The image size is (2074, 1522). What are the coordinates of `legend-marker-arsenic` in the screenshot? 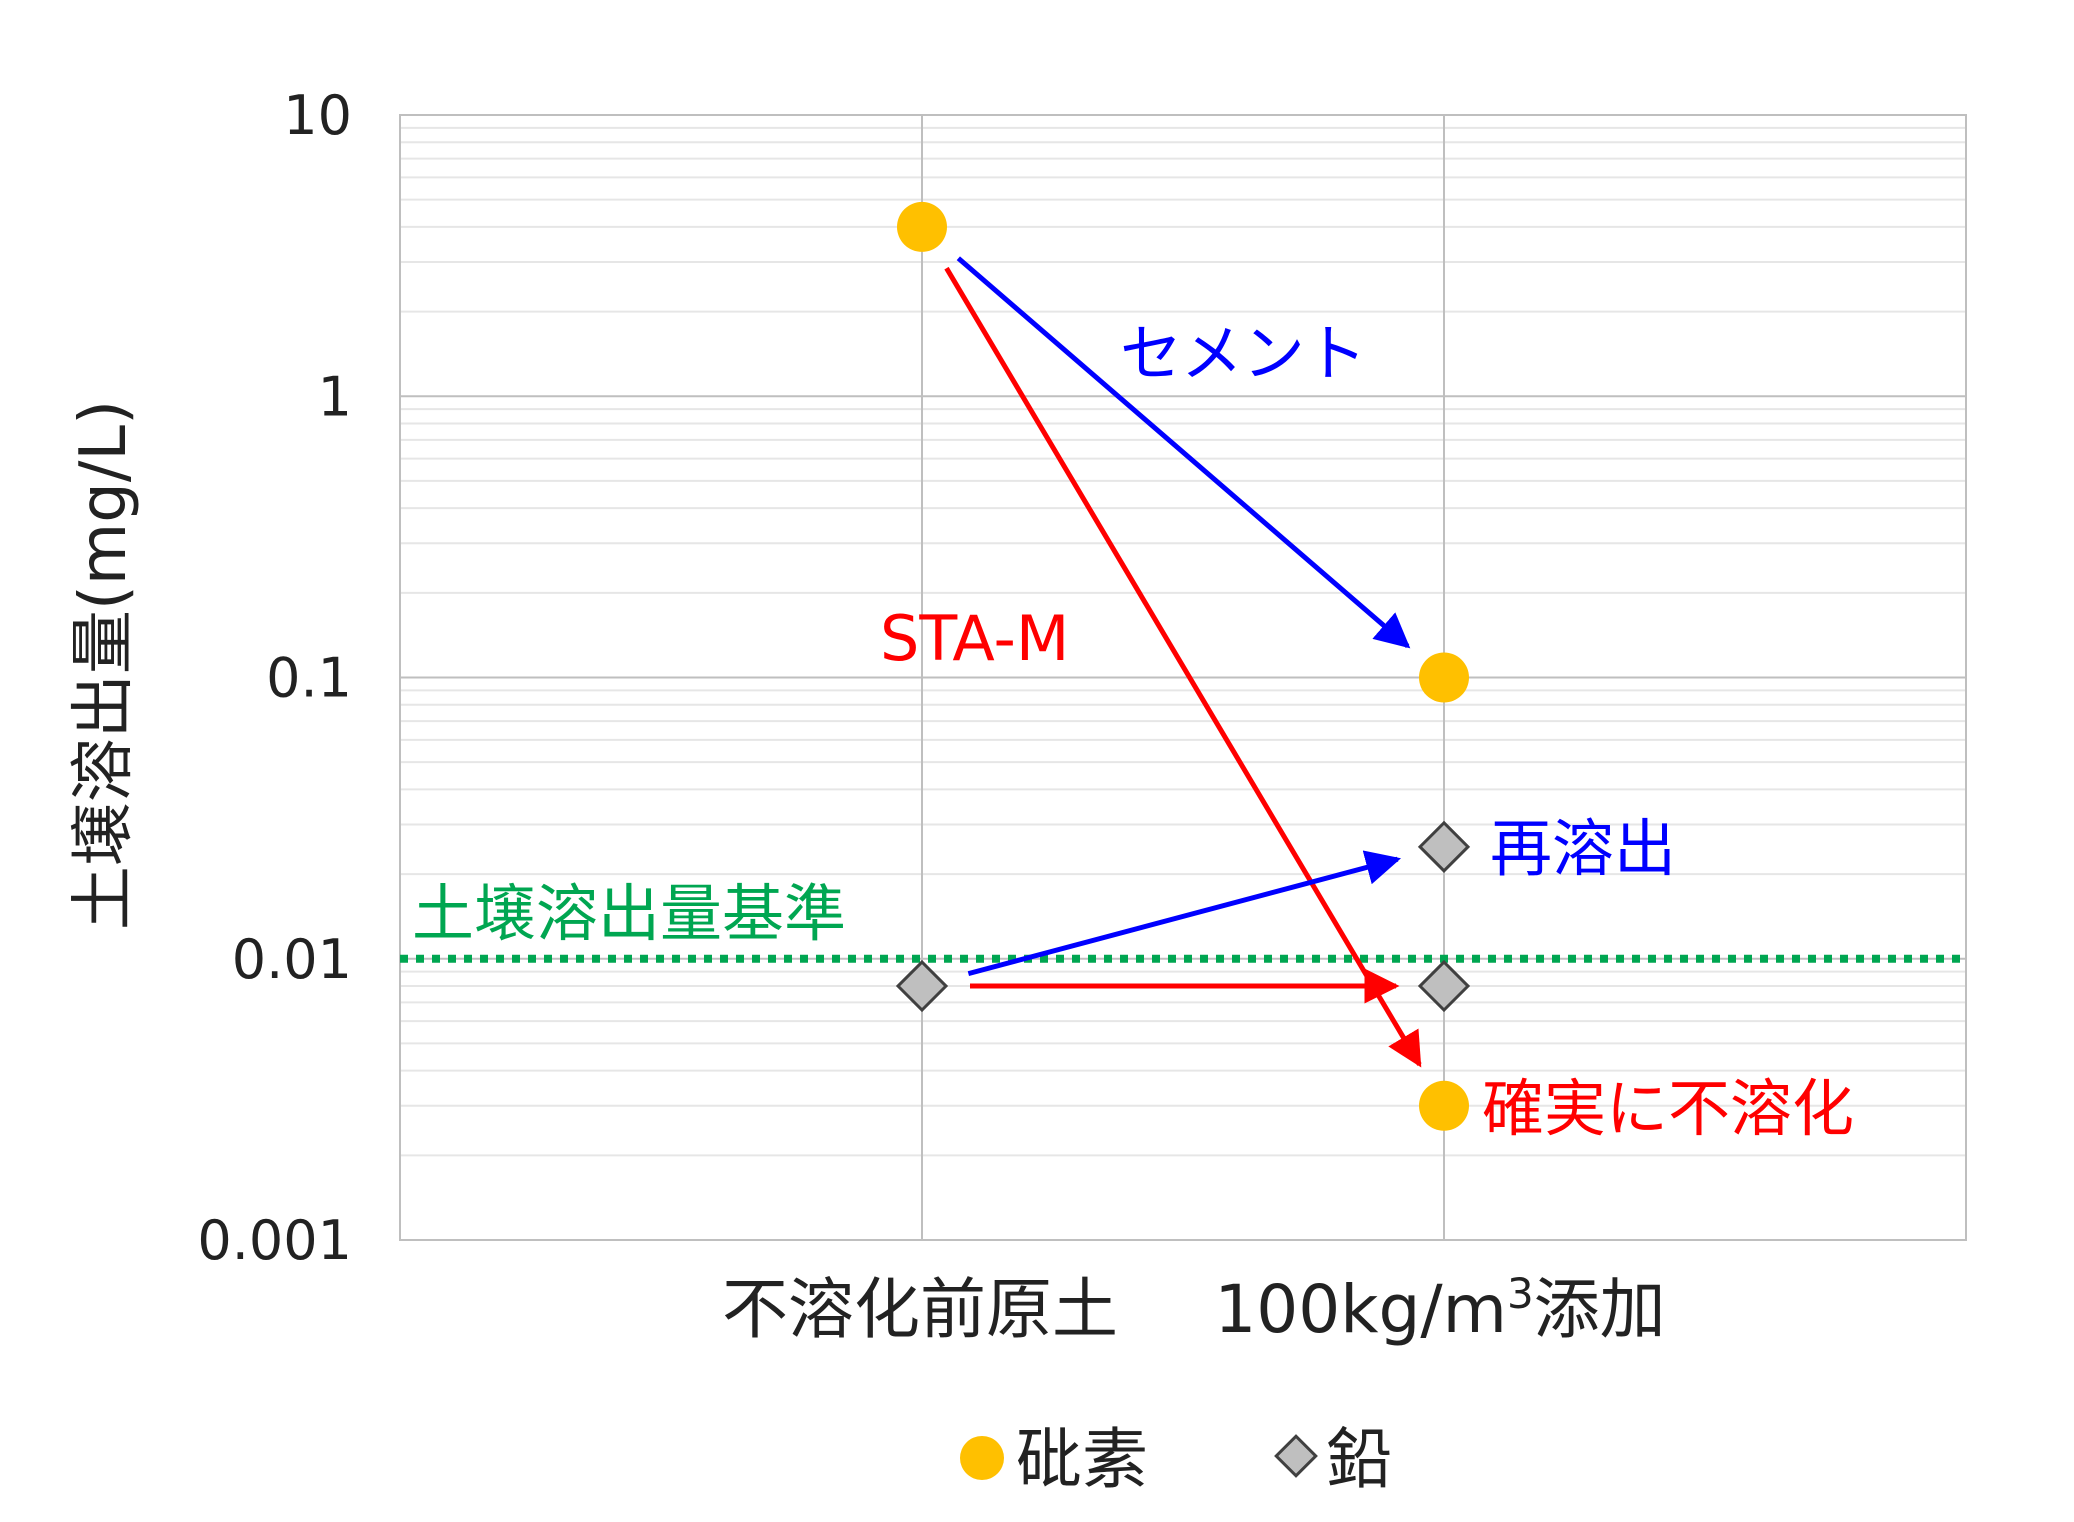 It's located at (982, 1458).